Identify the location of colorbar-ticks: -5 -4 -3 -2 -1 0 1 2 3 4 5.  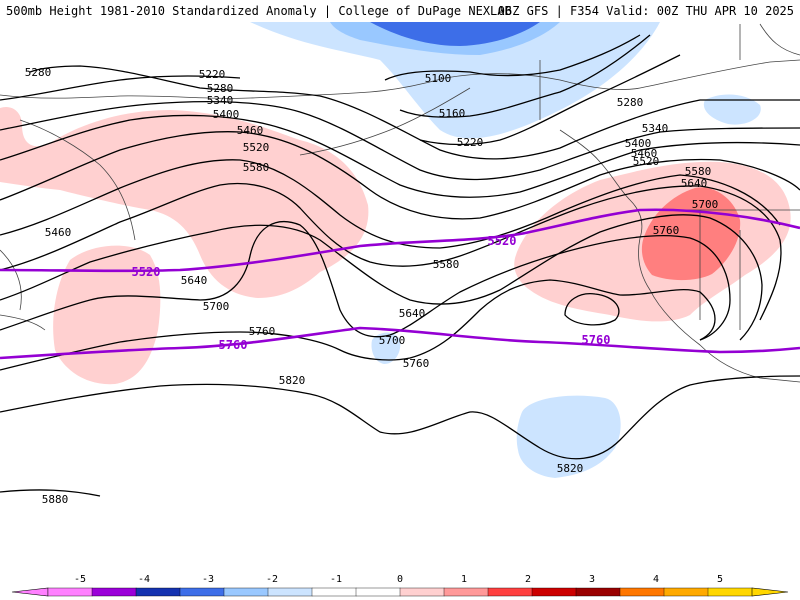
(398, 579).